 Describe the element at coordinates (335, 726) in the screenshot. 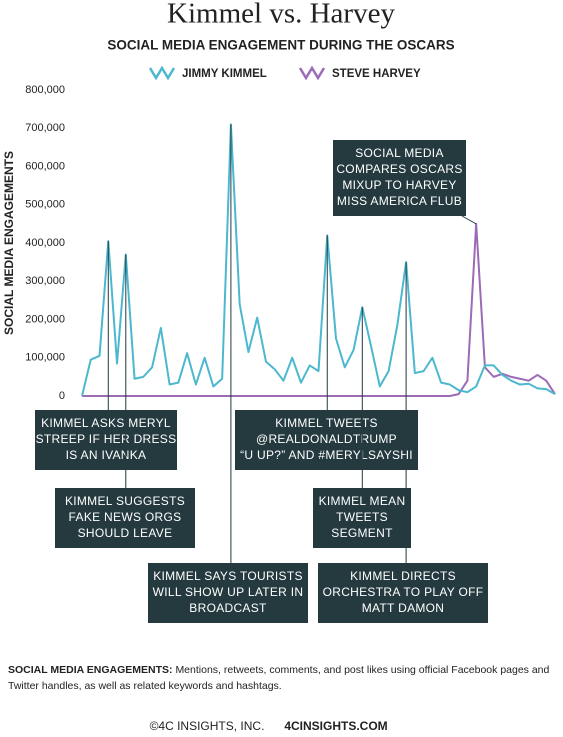

I see `footer-site: 4CINSIGHTS.COM` at that location.